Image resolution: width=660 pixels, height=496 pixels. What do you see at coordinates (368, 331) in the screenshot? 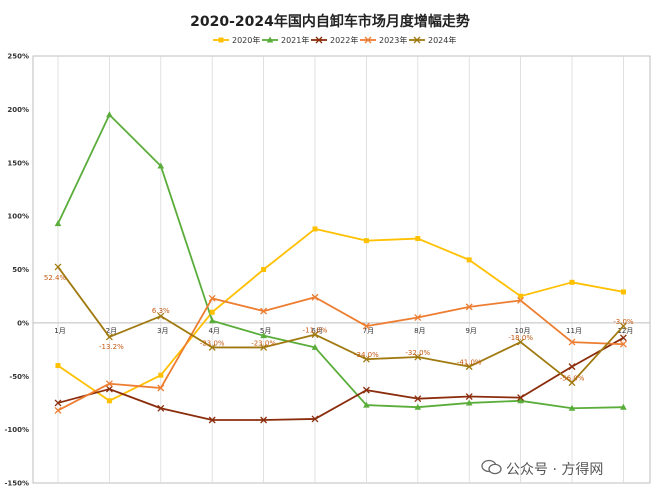
I see `x-tick-label: 7月` at bounding box center [368, 331].